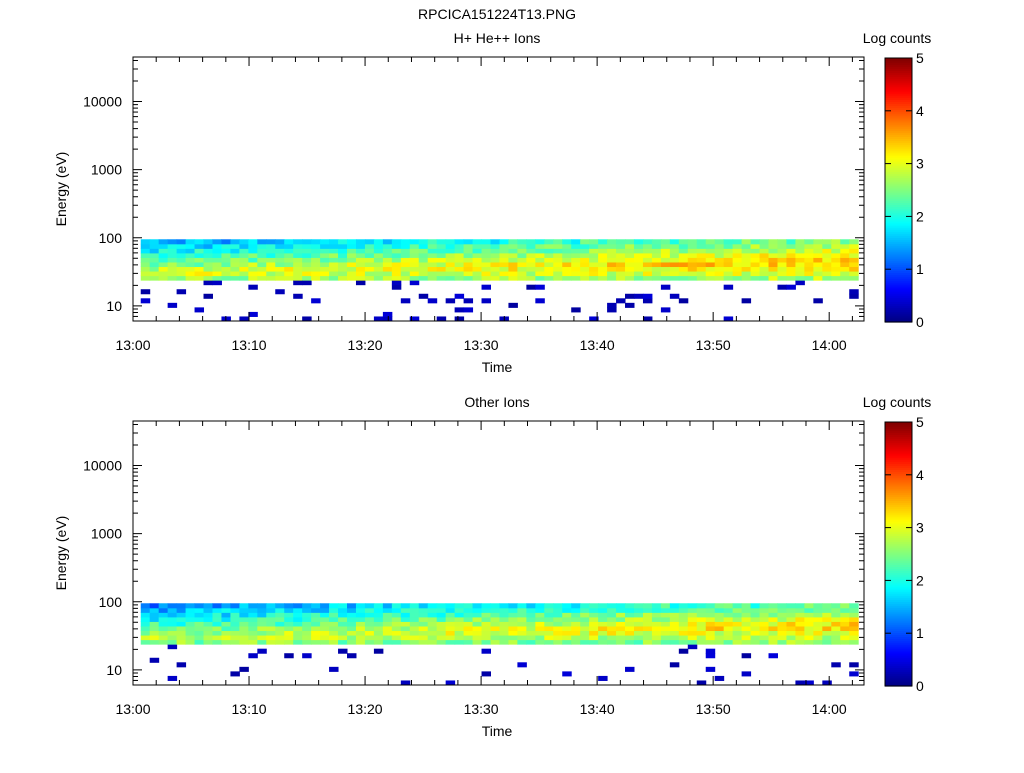  What do you see at coordinates (920, 475) in the screenshot?
I see `colorbar-tick-label: 4` at bounding box center [920, 475].